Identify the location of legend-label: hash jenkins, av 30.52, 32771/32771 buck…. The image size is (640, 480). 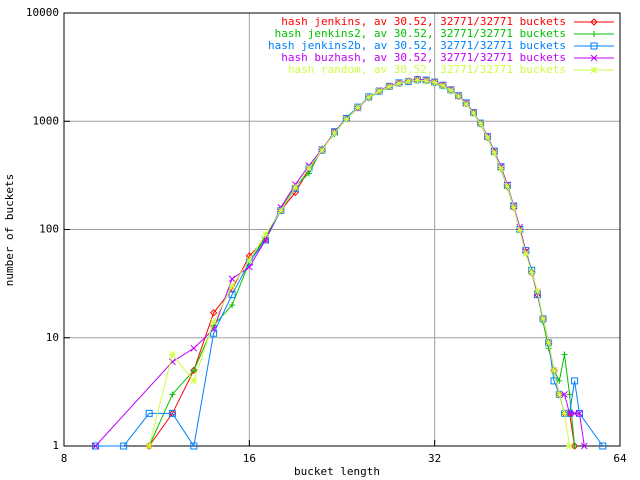
(423, 21).